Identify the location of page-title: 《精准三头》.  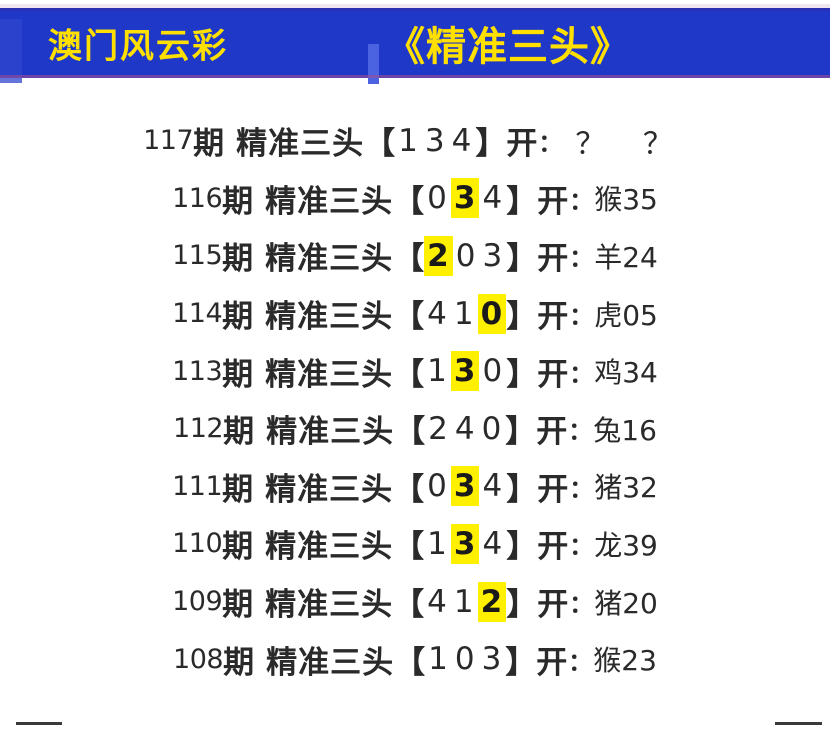
(508, 47).